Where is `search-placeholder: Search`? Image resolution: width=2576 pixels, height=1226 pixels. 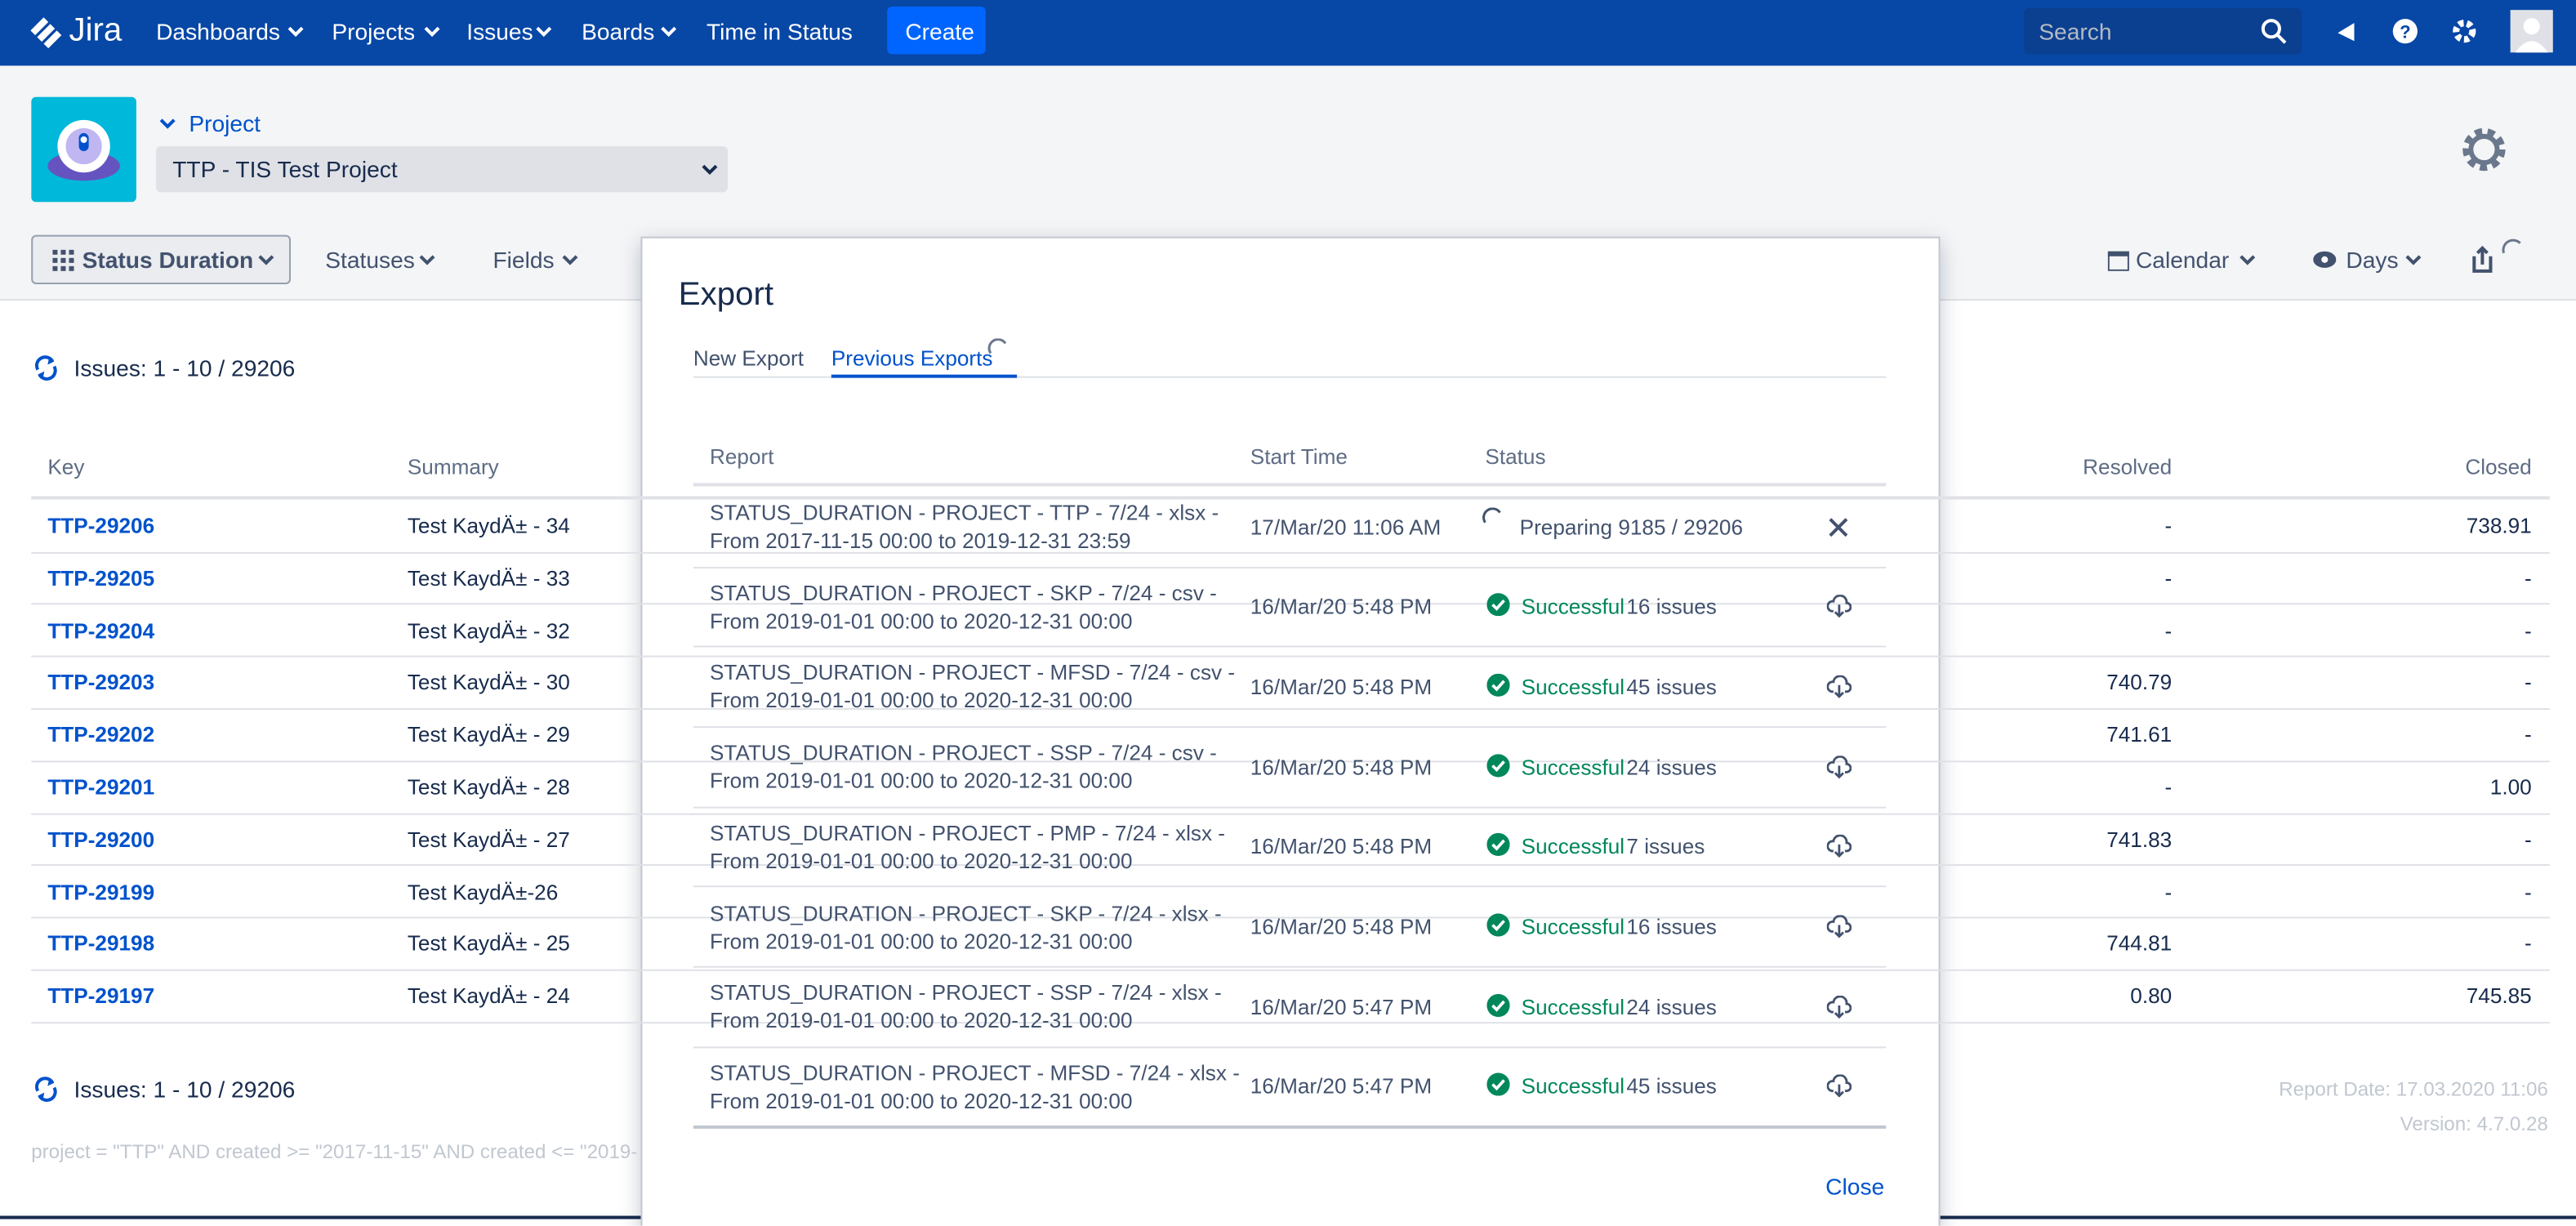 search-placeholder: Search is located at coordinates (2075, 31).